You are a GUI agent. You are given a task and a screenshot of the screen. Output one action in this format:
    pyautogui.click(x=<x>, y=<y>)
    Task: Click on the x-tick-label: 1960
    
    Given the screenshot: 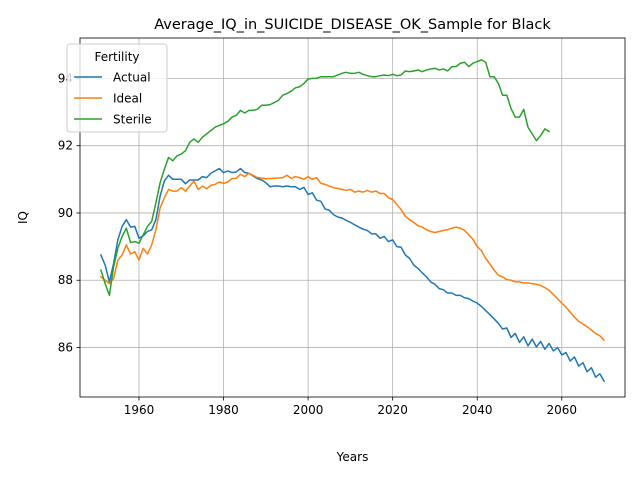 What is the action you would take?
    pyautogui.click(x=139, y=410)
    